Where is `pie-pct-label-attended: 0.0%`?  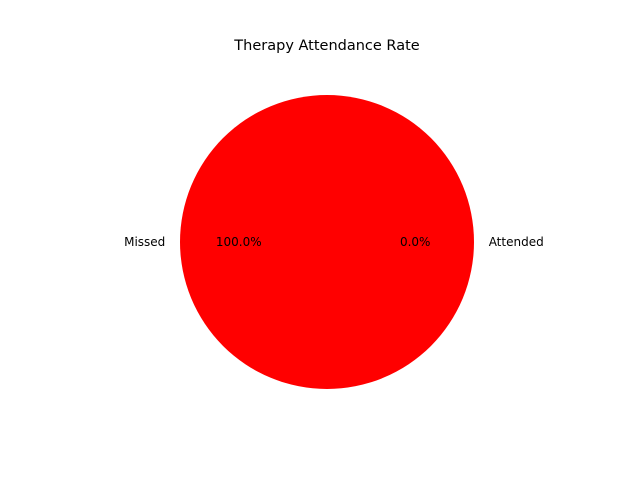 pie-pct-label-attended: 0.0% is located at coordinates (415, 242).